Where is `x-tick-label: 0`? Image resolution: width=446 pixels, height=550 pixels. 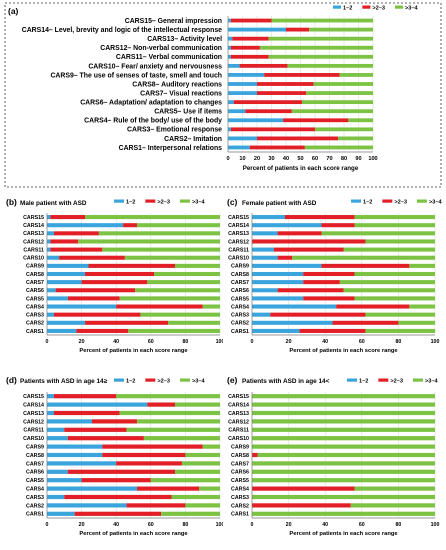
x-tick-label: 0 is located at coordinates (252, 342).